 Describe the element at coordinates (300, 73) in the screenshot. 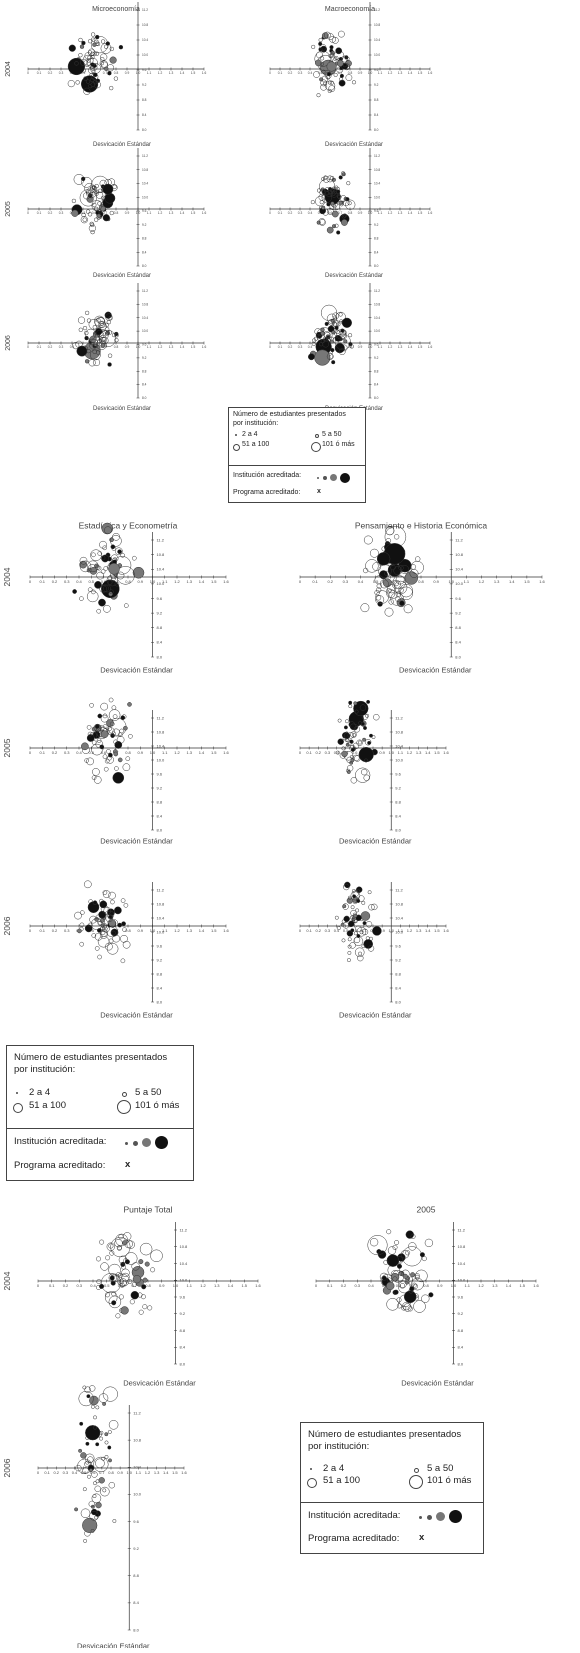

I see `x-tick-label: 0.3` at that location.